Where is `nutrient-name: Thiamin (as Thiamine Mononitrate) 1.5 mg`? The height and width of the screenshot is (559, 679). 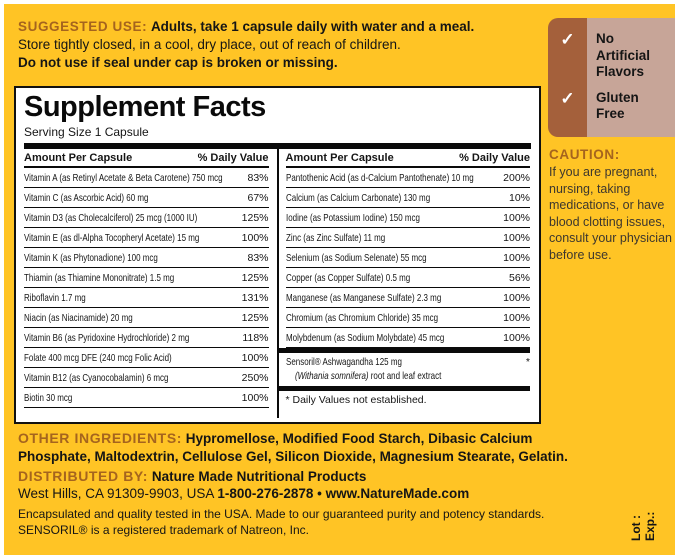
nutrient-name: Thiamin (as Thiamine Mononitrate) 1.5 mg is located at coordinates (99, 278).